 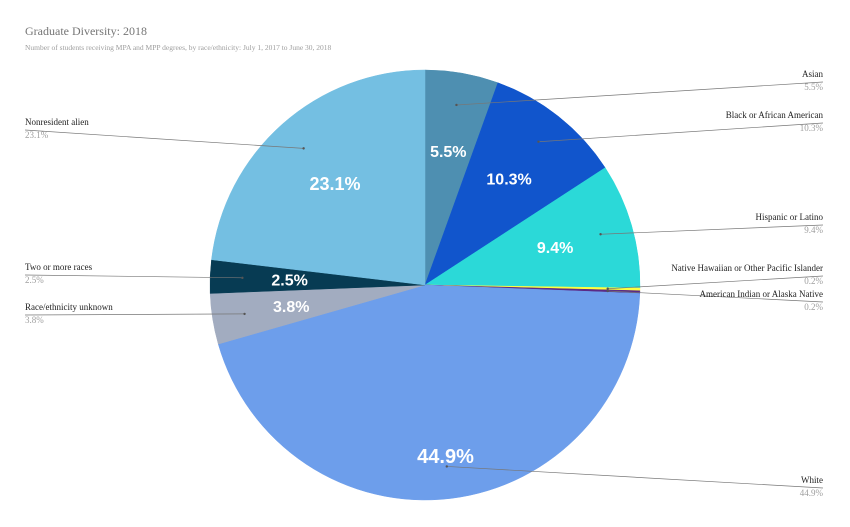 I want to click on legend-value-asian: 5.5%, so click(x=813, y=87).